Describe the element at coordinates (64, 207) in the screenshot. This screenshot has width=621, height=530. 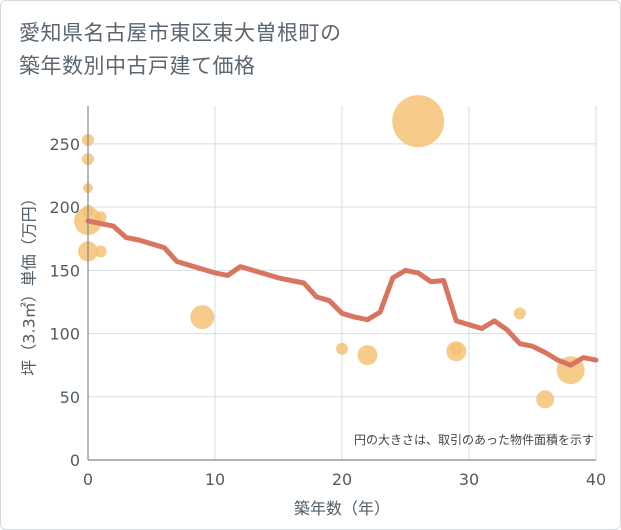
I see `y-tick-label: 200` at that location.